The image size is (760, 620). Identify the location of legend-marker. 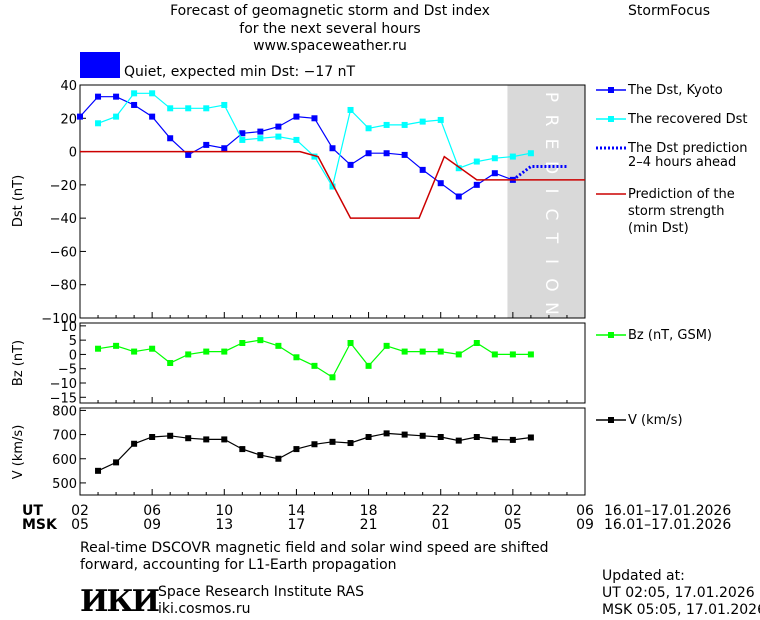
(611, 90).